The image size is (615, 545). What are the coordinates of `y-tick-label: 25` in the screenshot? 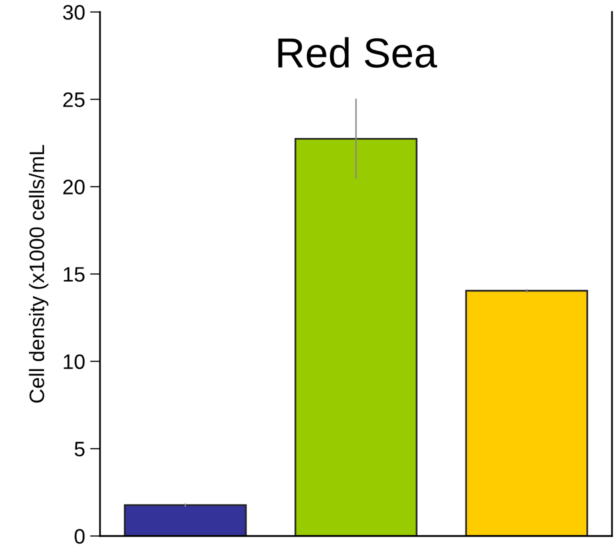 It's located at (74, 100).